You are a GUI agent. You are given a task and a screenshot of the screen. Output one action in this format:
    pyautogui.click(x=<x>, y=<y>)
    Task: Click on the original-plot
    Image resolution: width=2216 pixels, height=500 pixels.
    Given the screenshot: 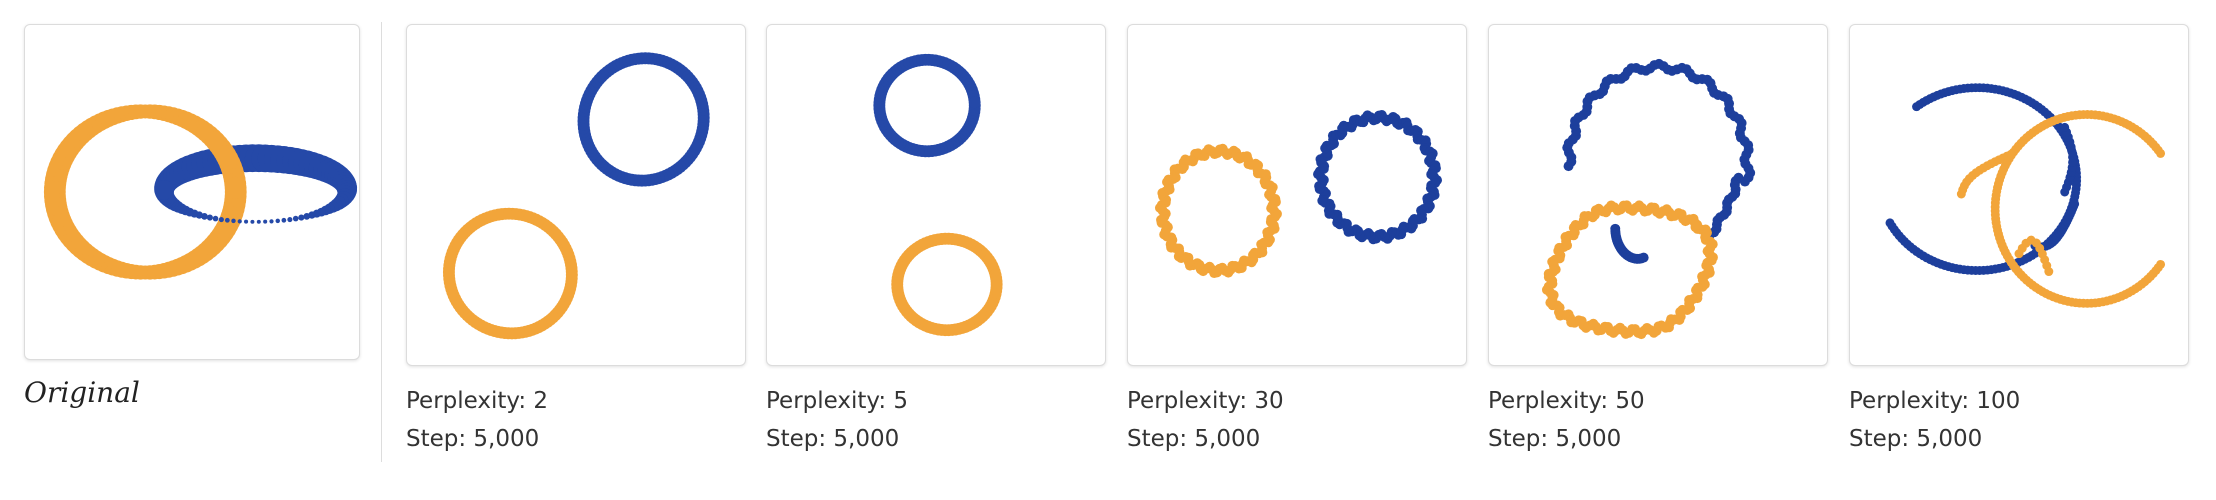 What is the action you would take?
    pyautogui.click(x=200, y=192)
    